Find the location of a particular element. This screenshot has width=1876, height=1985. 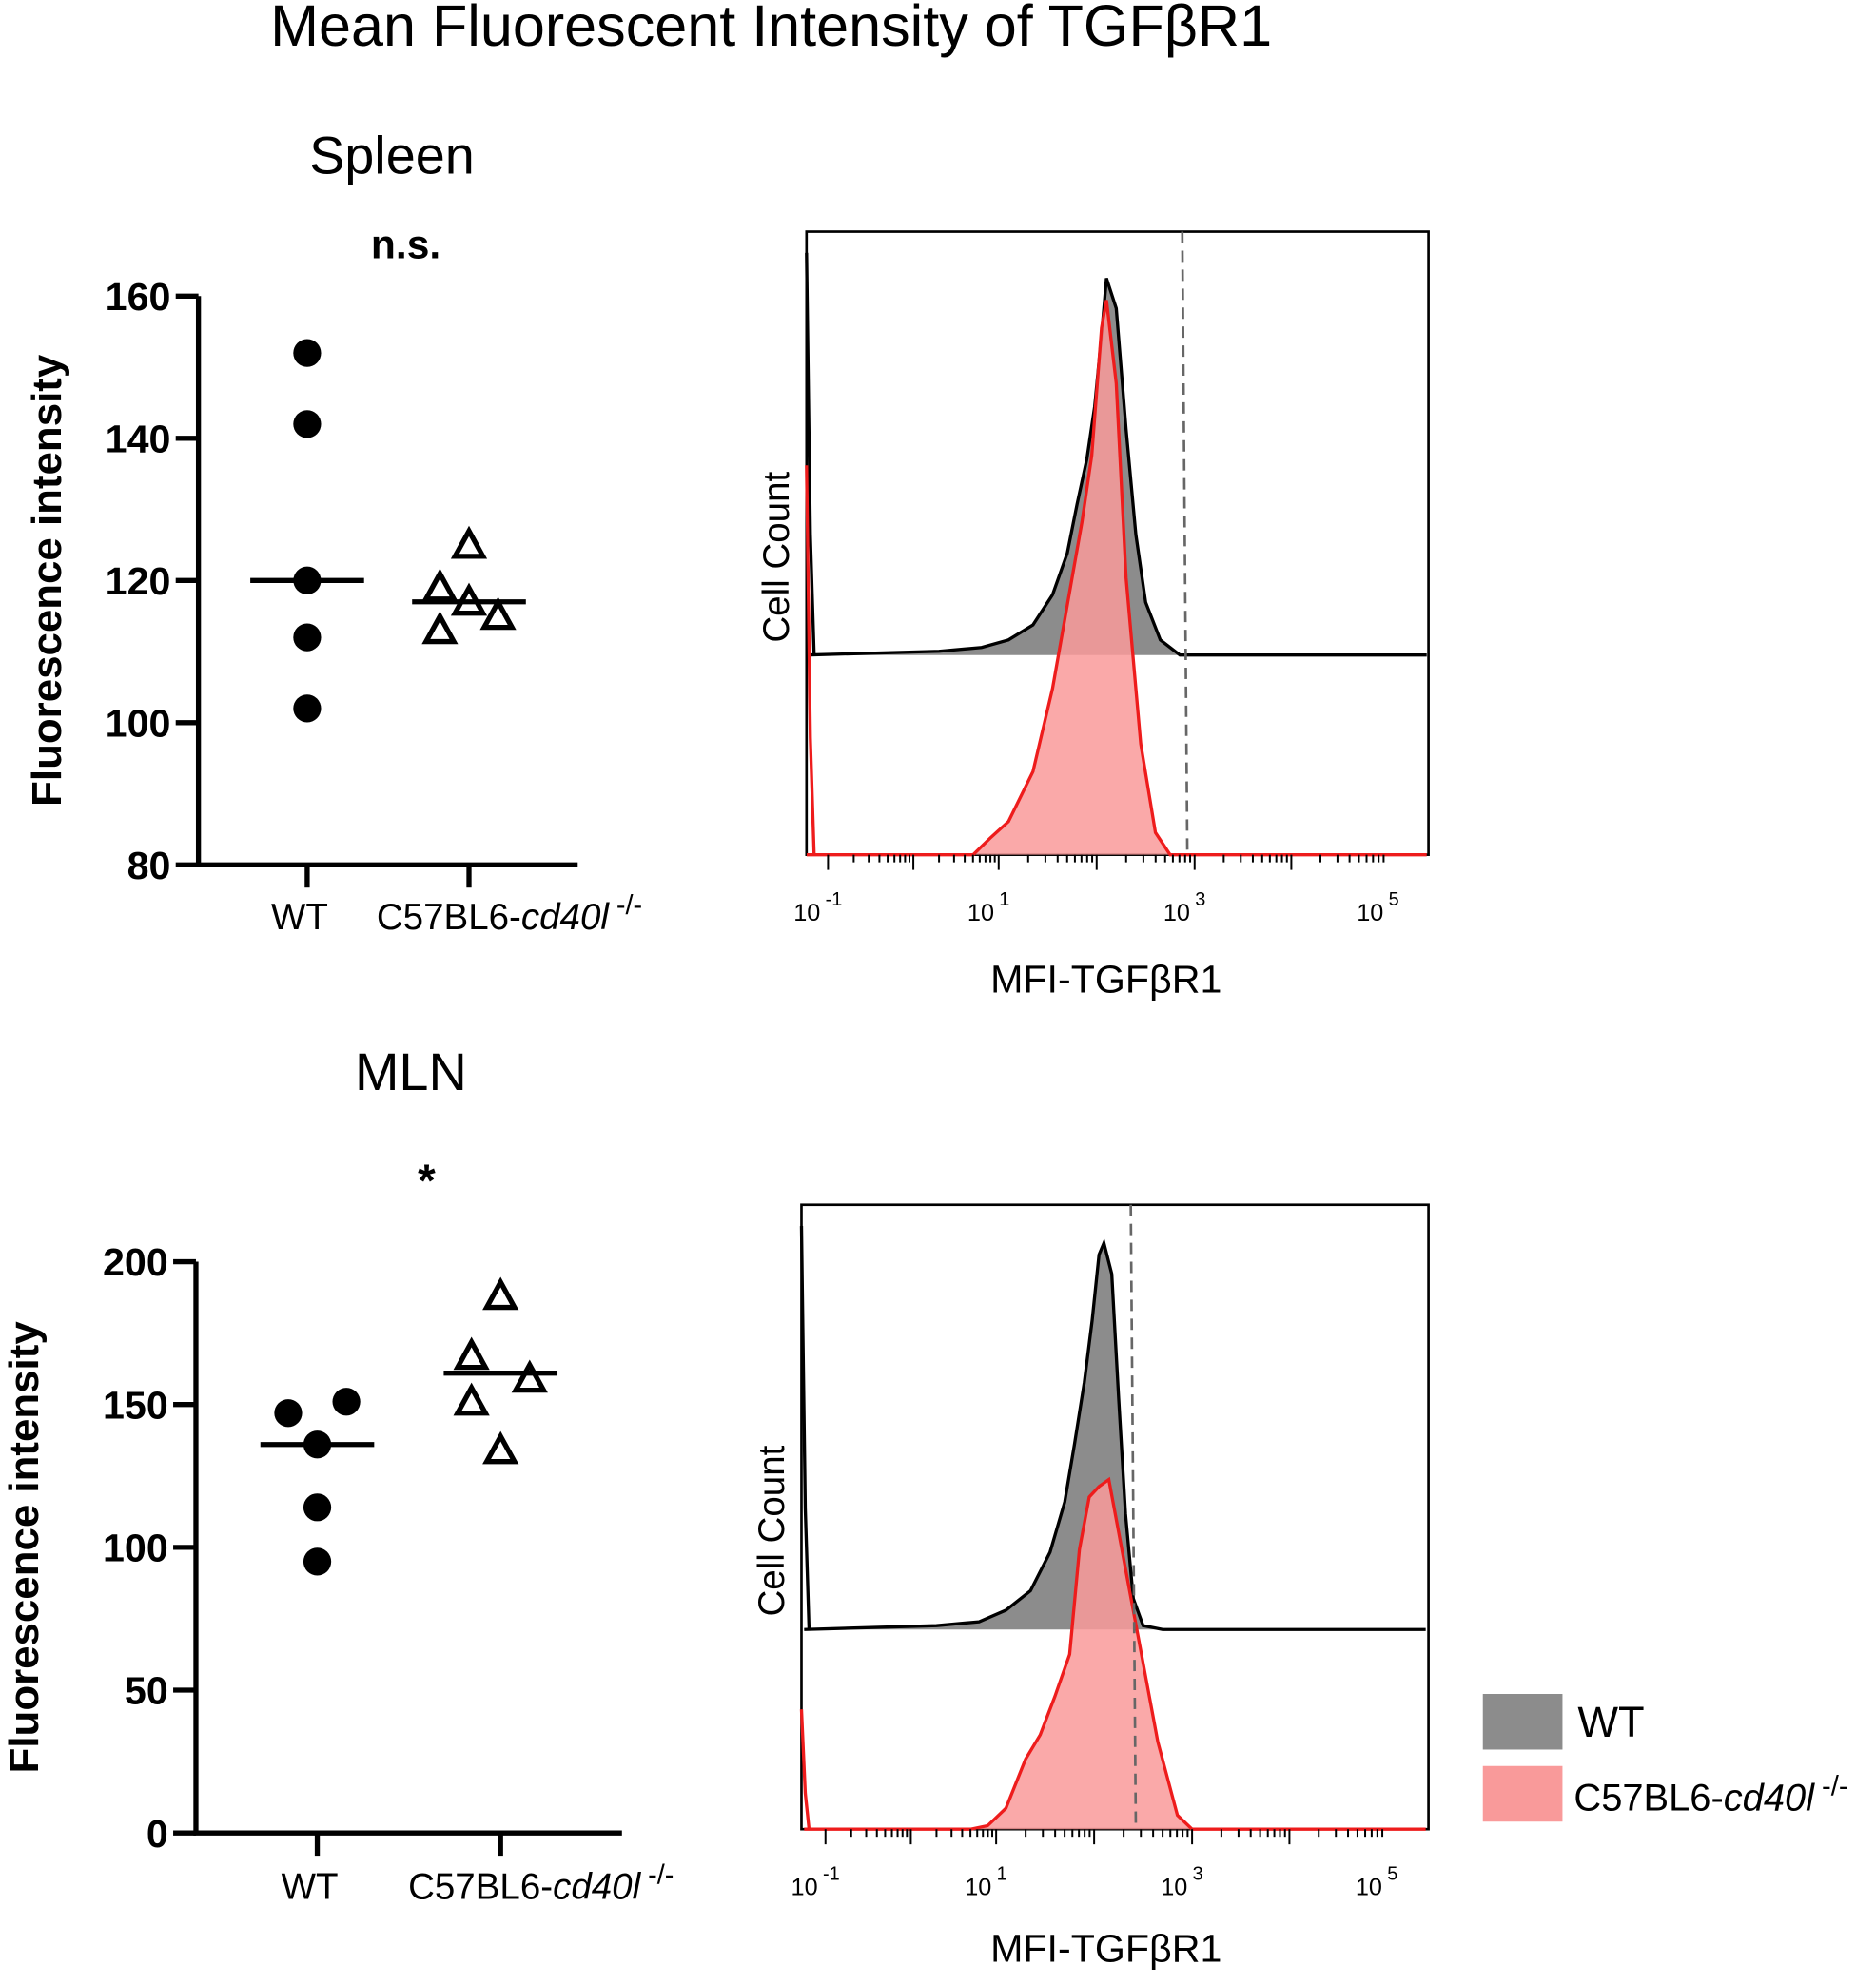

y-tick-label: 150 is located at coordinates (135, 1405).